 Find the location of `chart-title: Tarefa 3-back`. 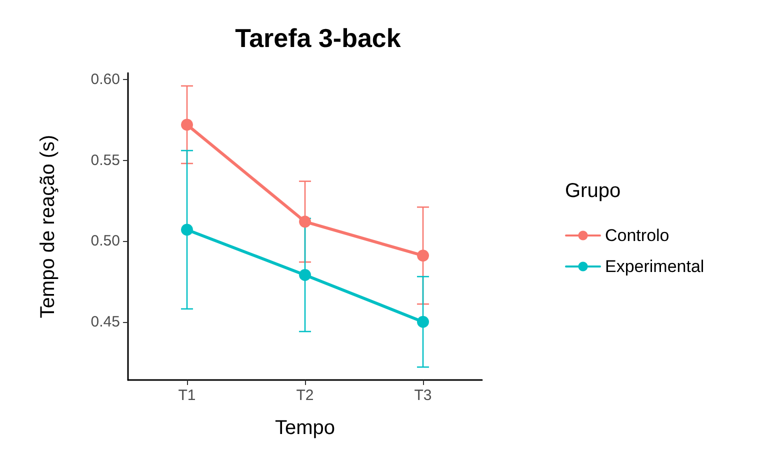

chart-title: Tarefa 3-back is located at coordinates (318, 38).